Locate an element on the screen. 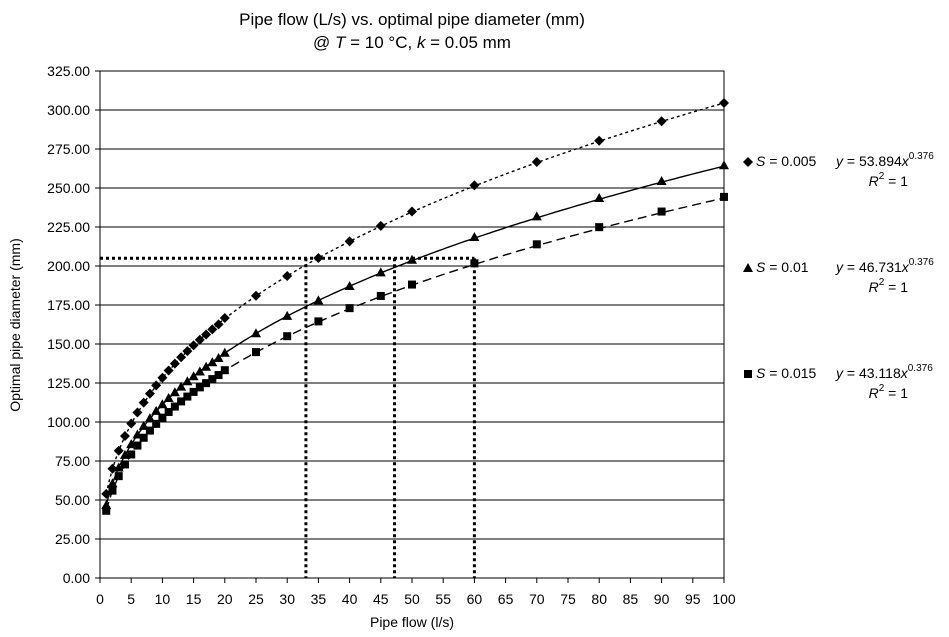  legend-value: = 0.015 is located at coordinates (790, 373).